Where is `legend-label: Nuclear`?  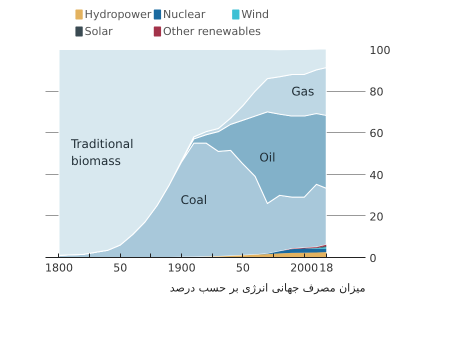 legend-label: Nuclear is located at coordinates (184, 14).